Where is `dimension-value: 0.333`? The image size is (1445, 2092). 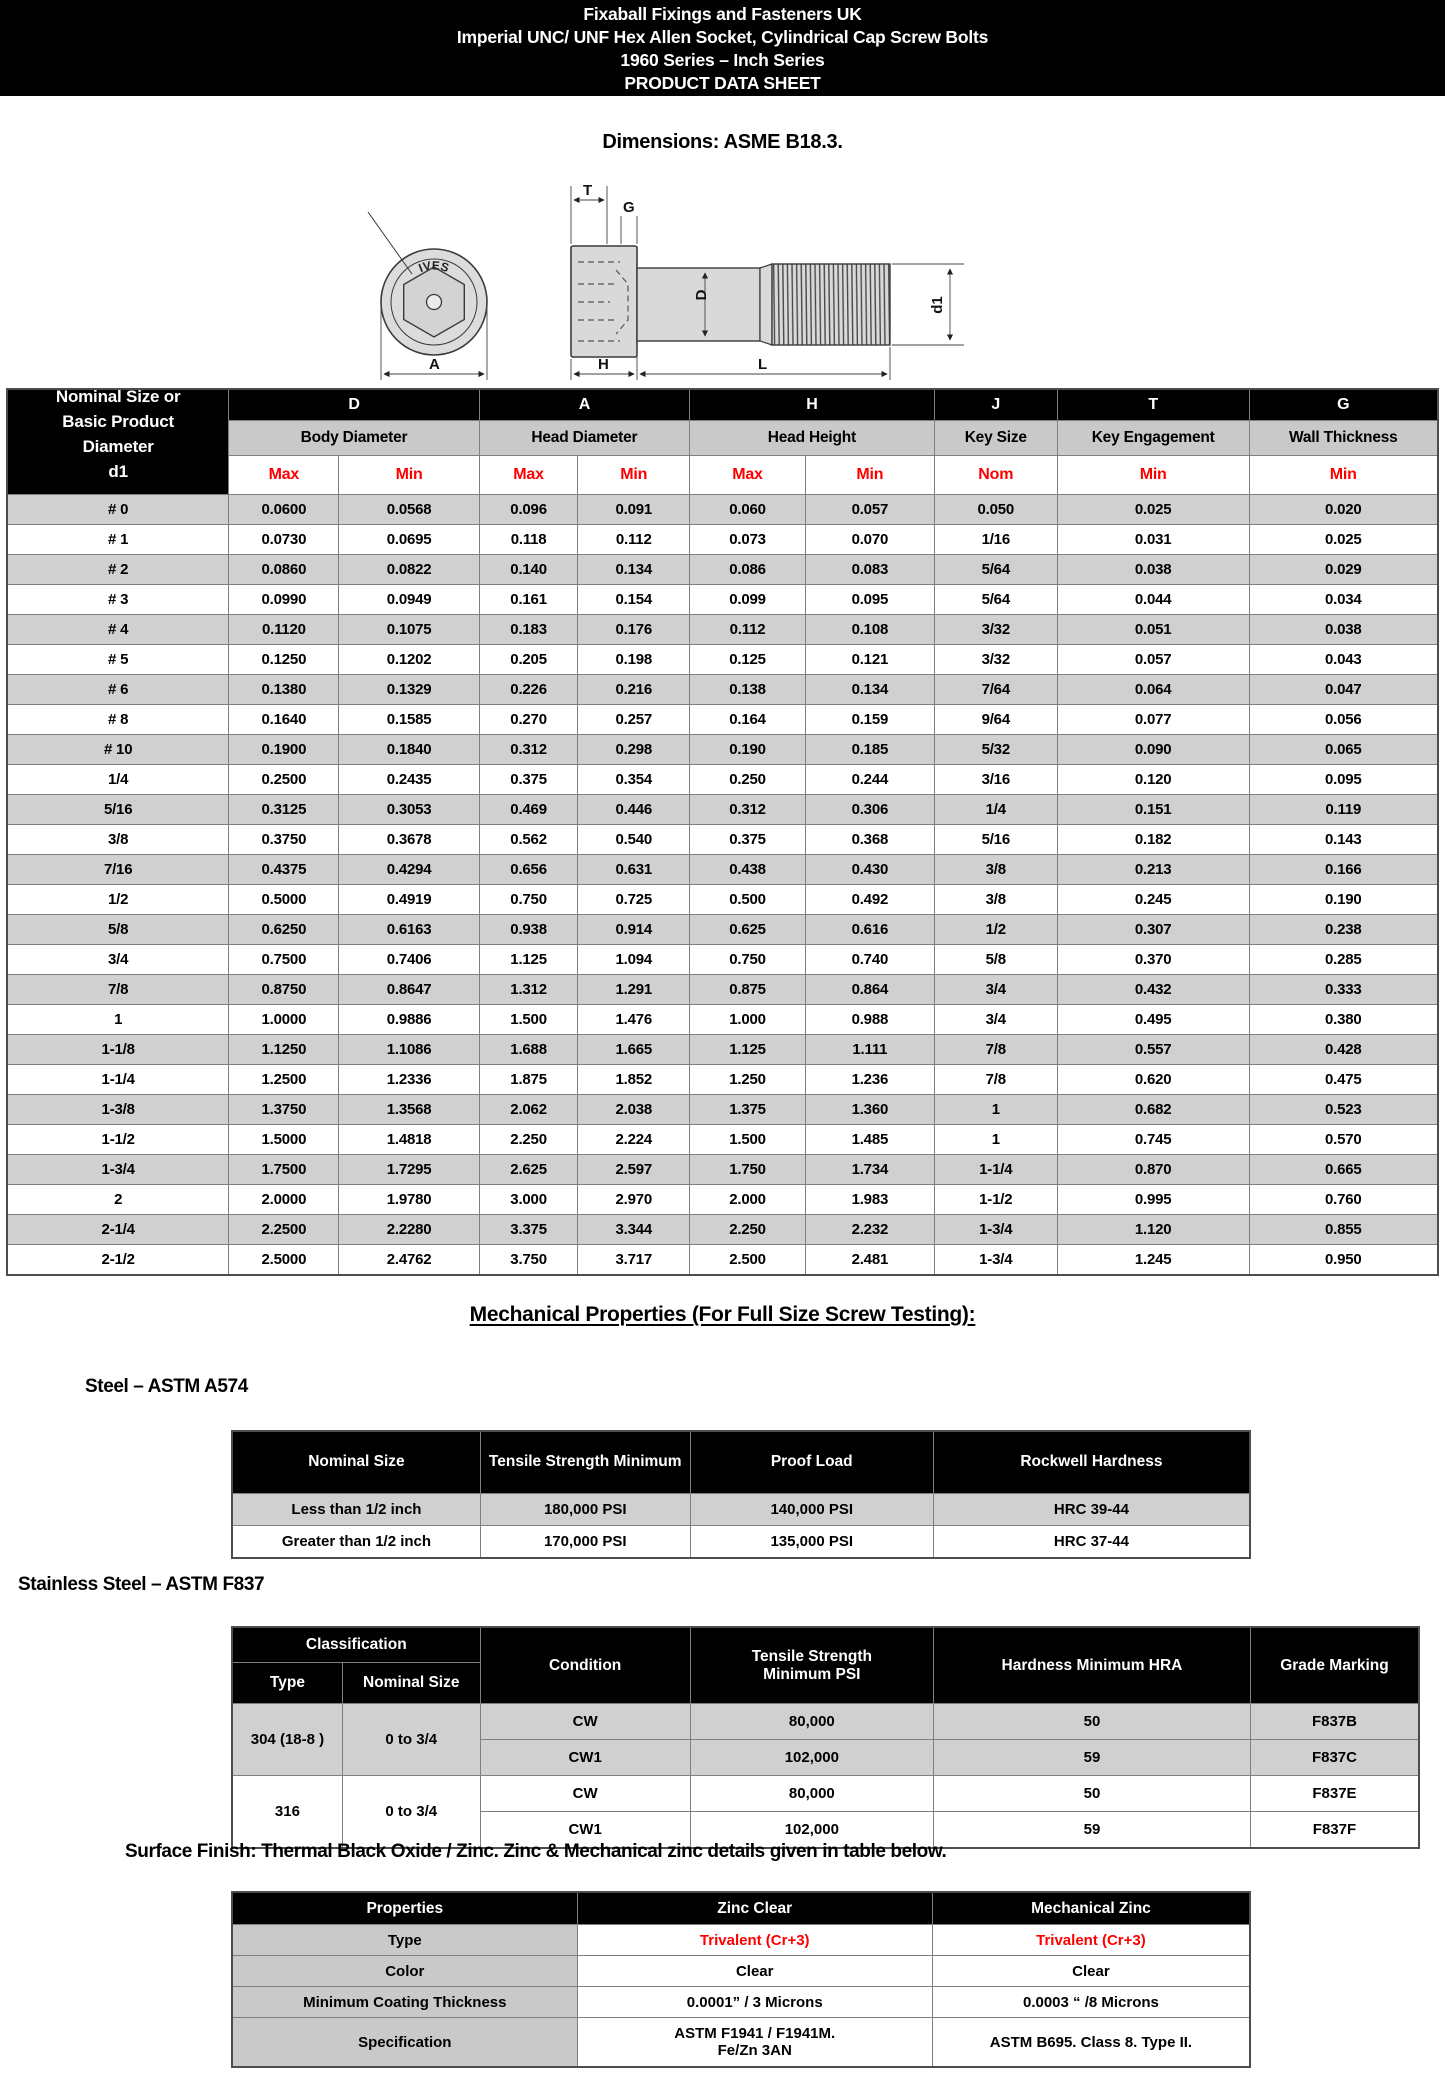 dimension-value: 0.333 is located at coordinates (1343, 989).